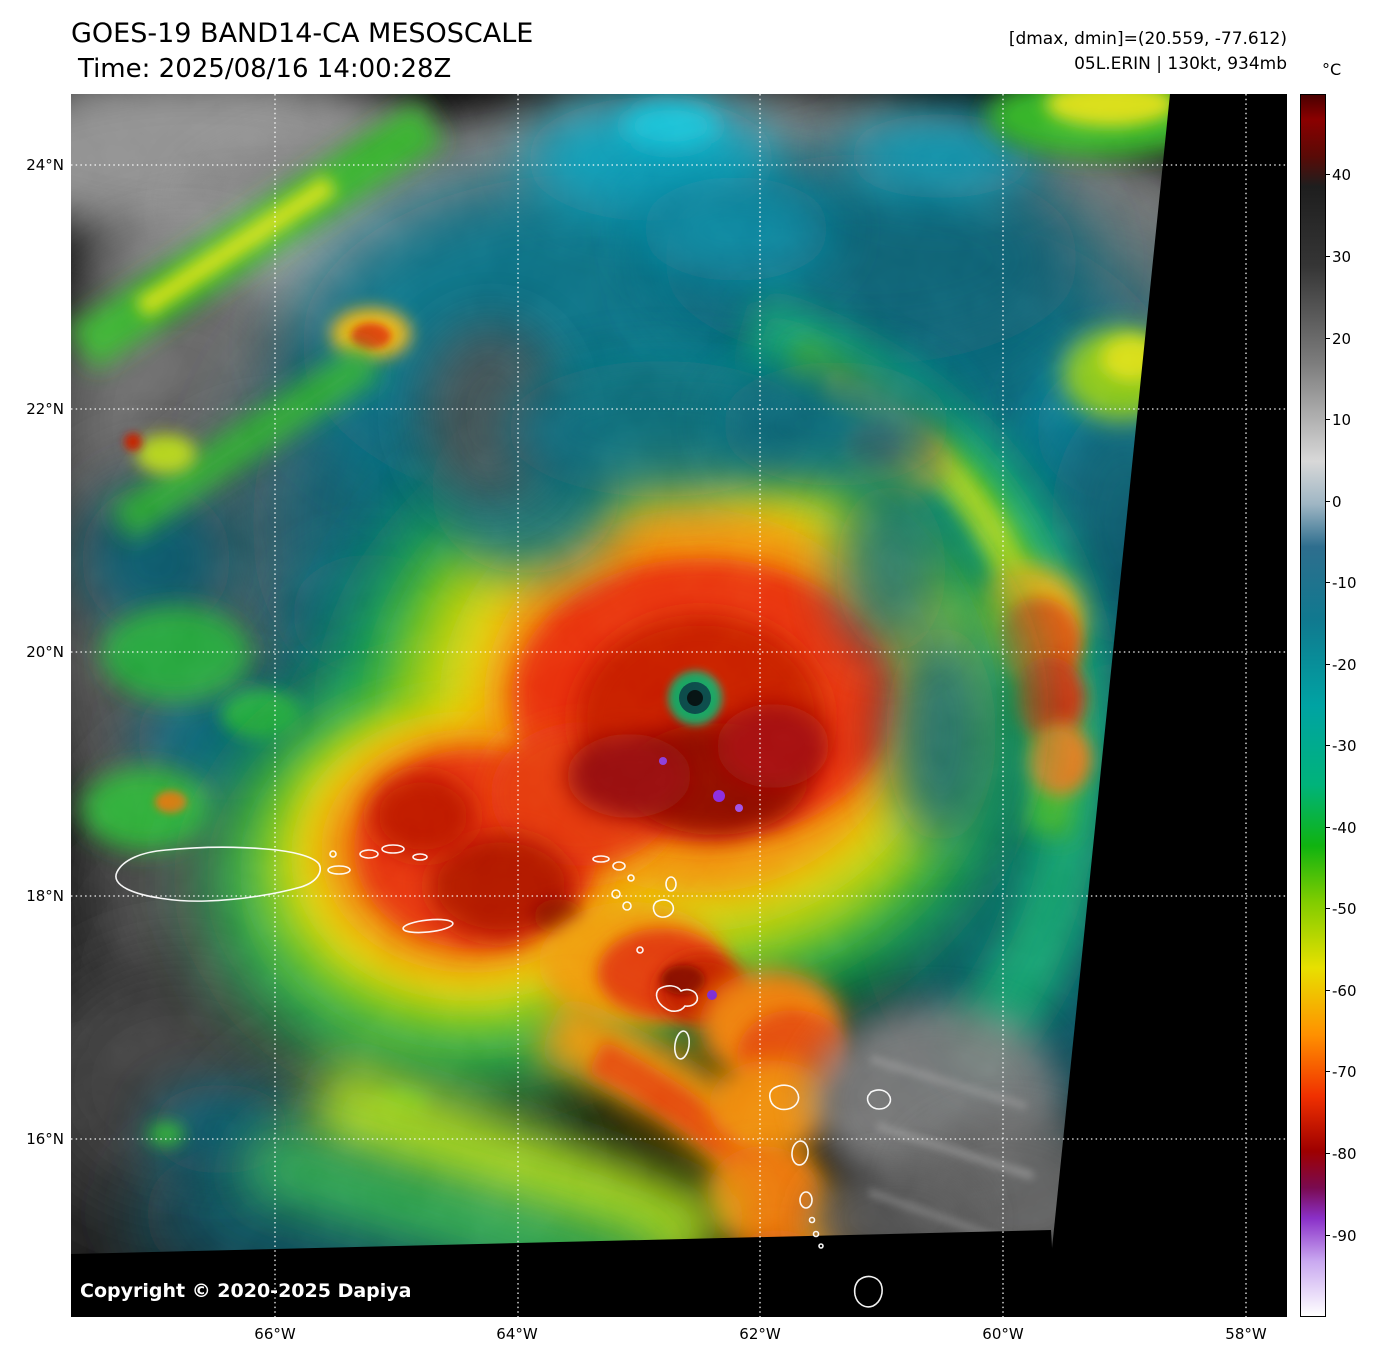 This screenshot has width=1390, height=1359. Describe the element at coordinates (302, 33) in the screenshot. I see `page-title: GOES-19 BAND14-CA MESOSCALE` at that location.